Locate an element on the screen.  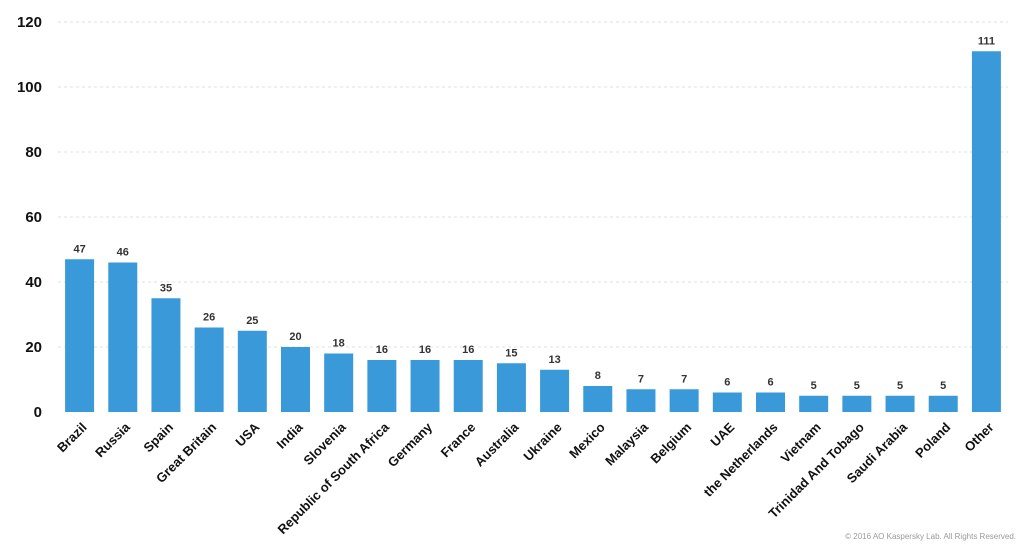
x-tick-label: France is located at coordinates (458, 440).